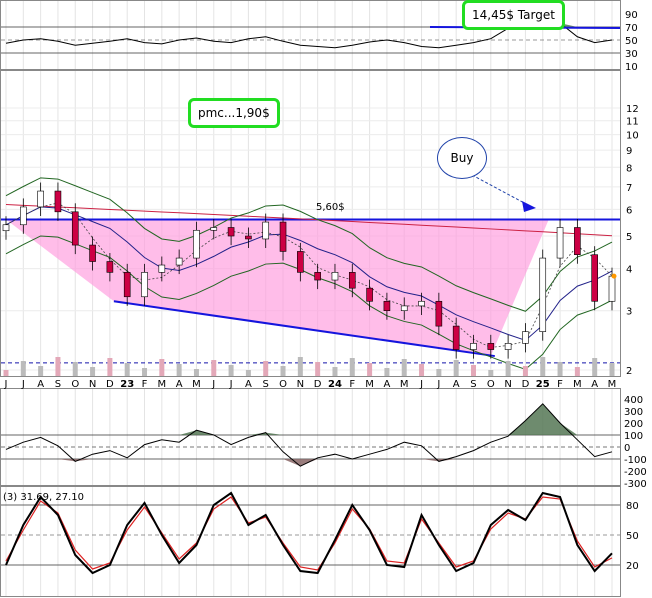 The image size is (652, 598). What do you see at coordinates (629, 188) in the screenshot?
I see `price-y-tick: 7` at bounding box center [629, 188].